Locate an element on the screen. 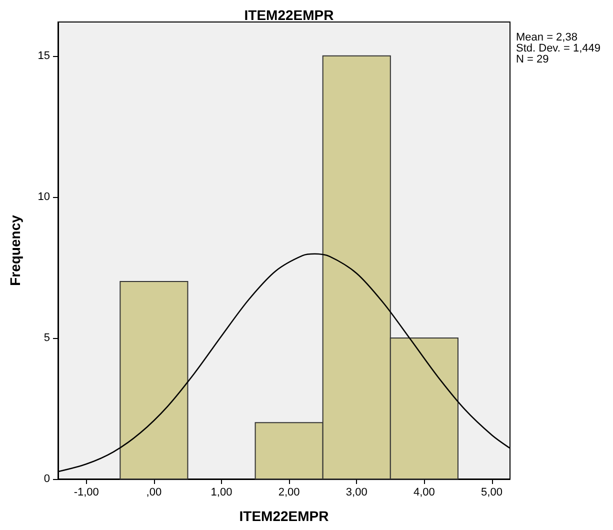 This screenshot has height=530, width=613. x-tick-label: 2,00 is located at coordinates (289, 492).